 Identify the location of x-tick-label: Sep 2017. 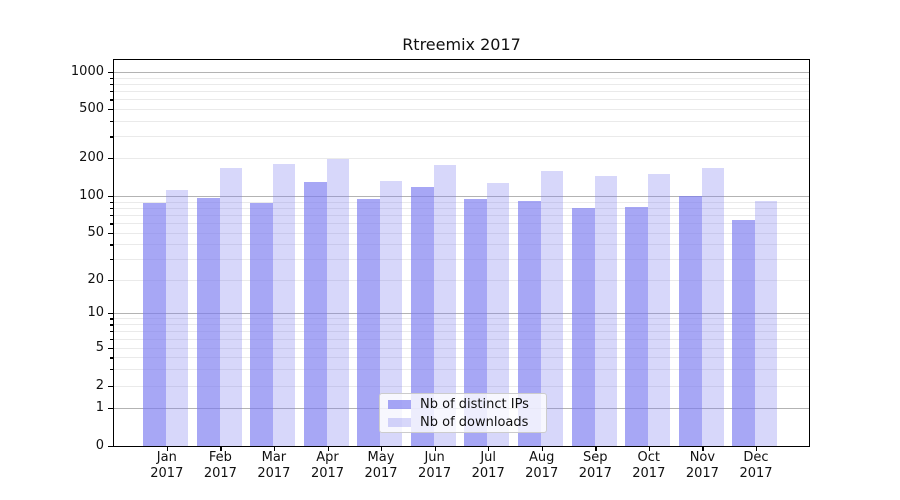
(595, 465).